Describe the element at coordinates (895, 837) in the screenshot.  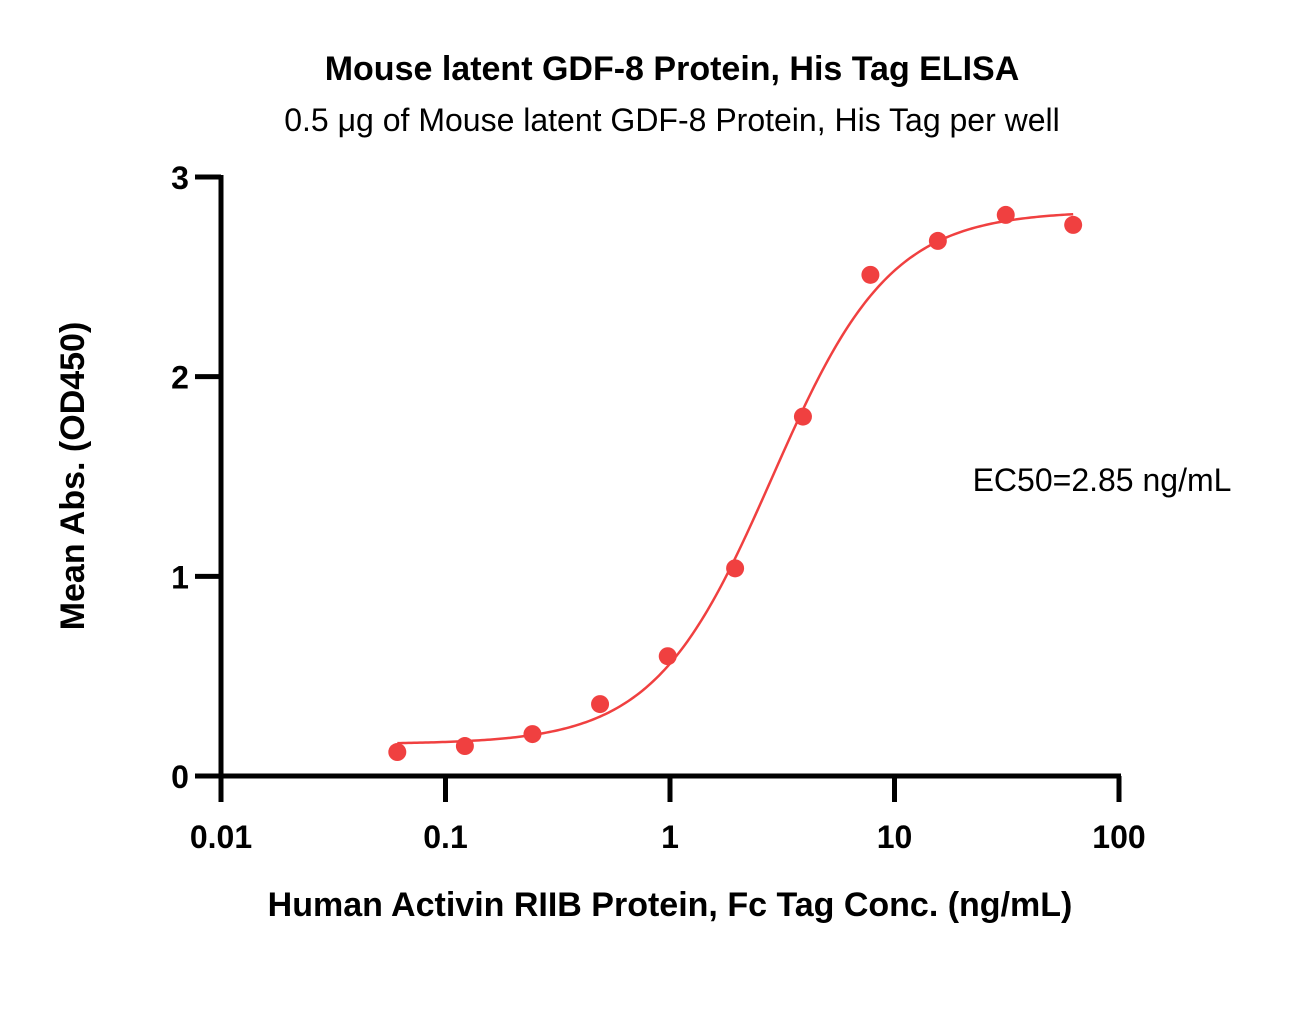
I see `x-tick-label: 10` at that location.